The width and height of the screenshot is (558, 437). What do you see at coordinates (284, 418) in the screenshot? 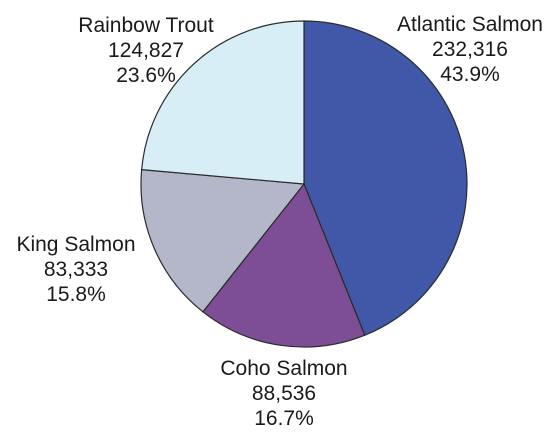
I see `slice-percent-label: 16.7%` at bounding box center [284, 418].